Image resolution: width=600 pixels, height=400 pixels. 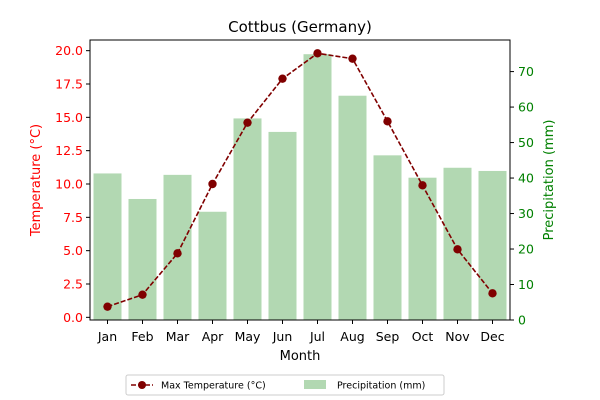 I want to click on legend-box, so click(x=285, y=385).